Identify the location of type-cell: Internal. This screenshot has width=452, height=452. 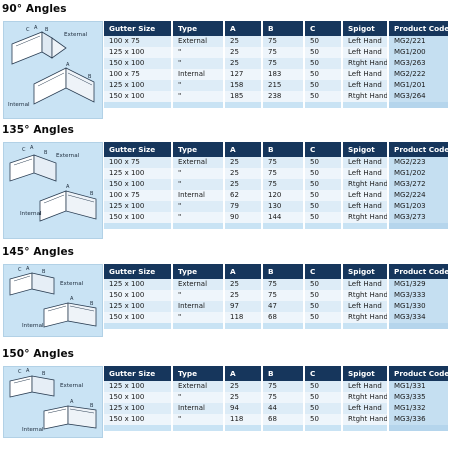
(198, 306).